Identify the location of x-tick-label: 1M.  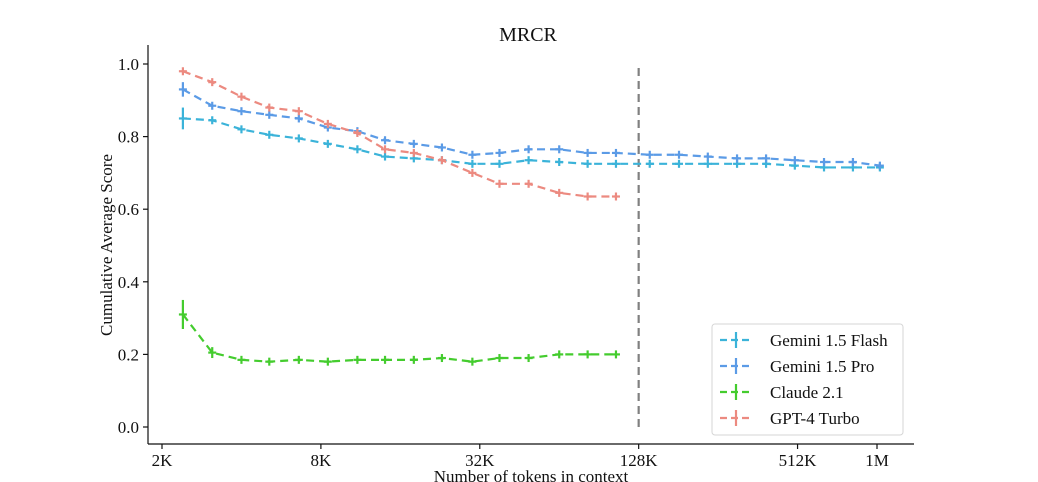
(877, 460).